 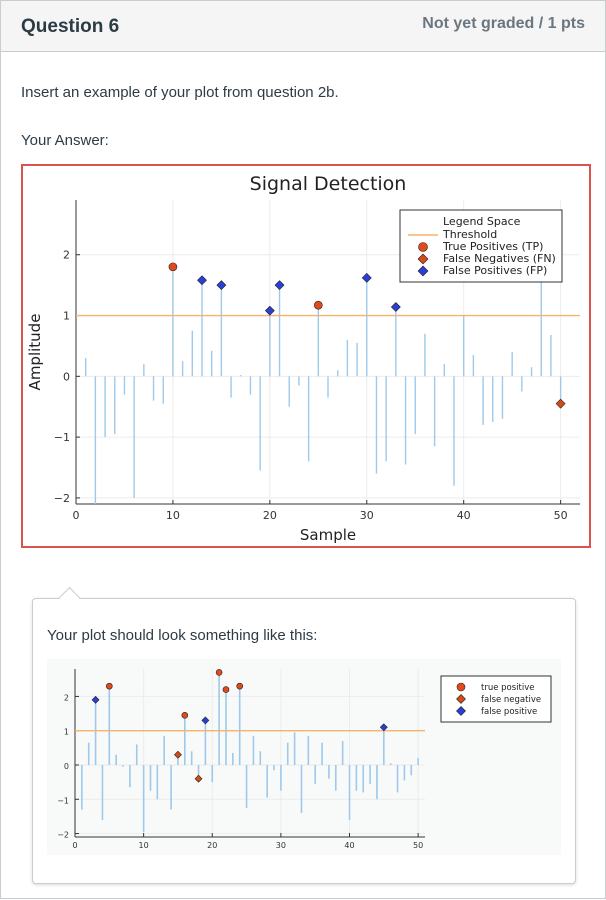 What do you see at coordinates (70, 26) in the screenshot?
I see `question-title: Question 6` at bounding box center [70, 26].